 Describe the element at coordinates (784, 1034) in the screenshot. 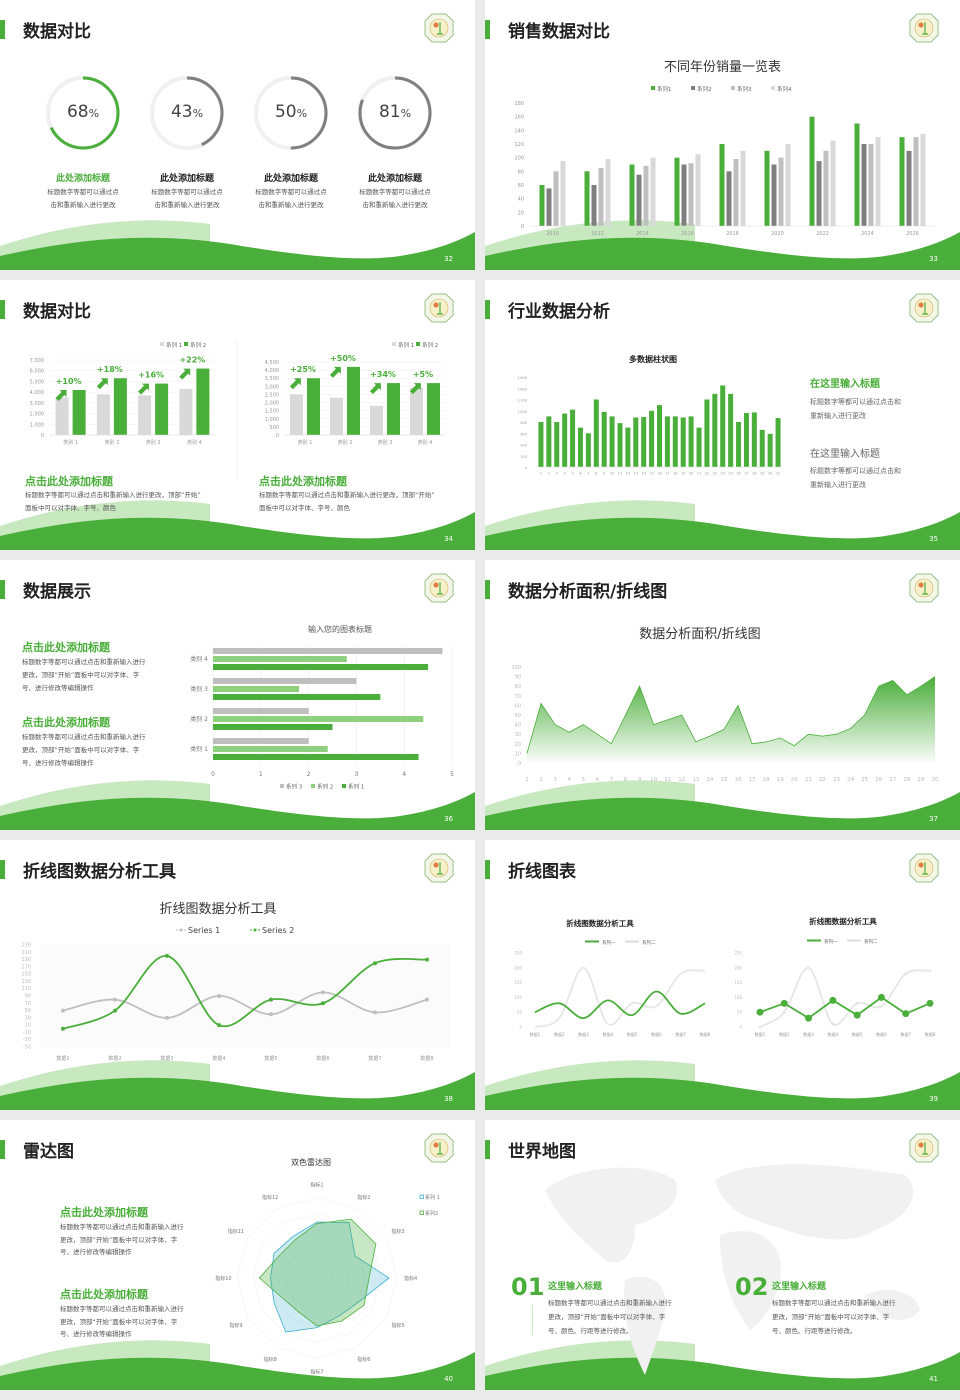

I see `x-tick-label: 数据2` at that location.